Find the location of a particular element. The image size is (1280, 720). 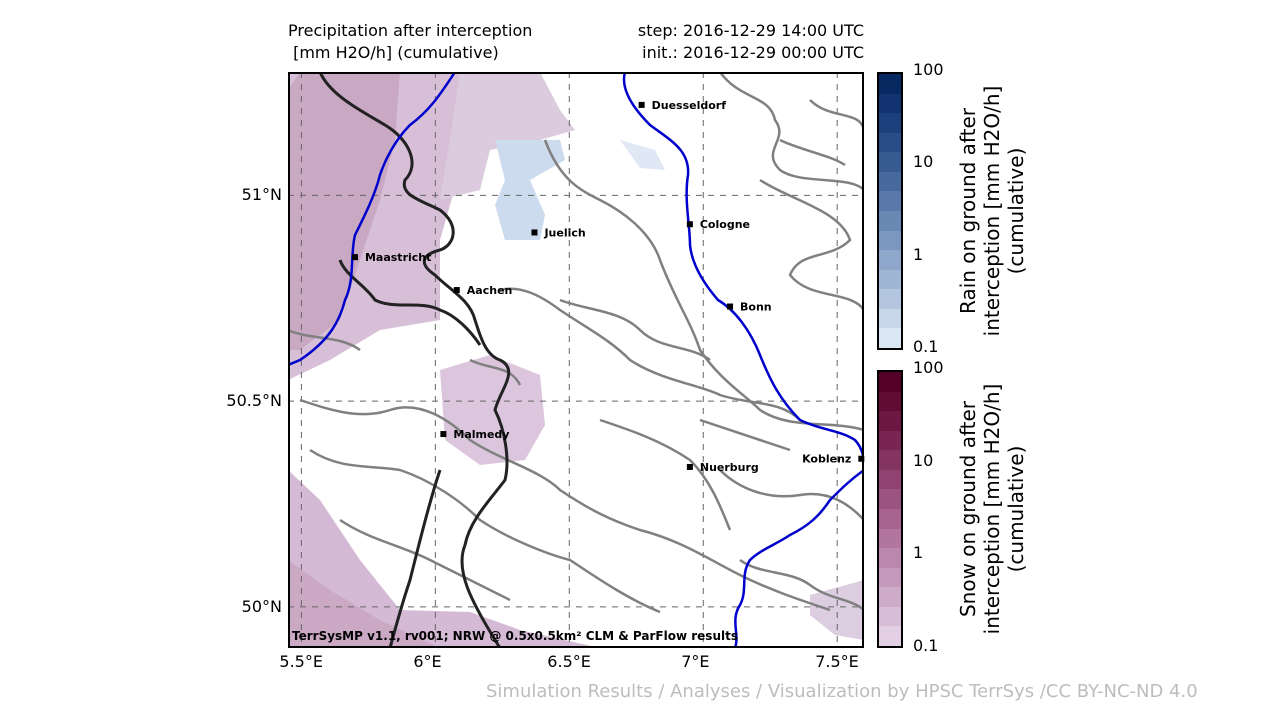

rain-label-line2: interception [mm H2O/h] is located at coordinates (992, 211).